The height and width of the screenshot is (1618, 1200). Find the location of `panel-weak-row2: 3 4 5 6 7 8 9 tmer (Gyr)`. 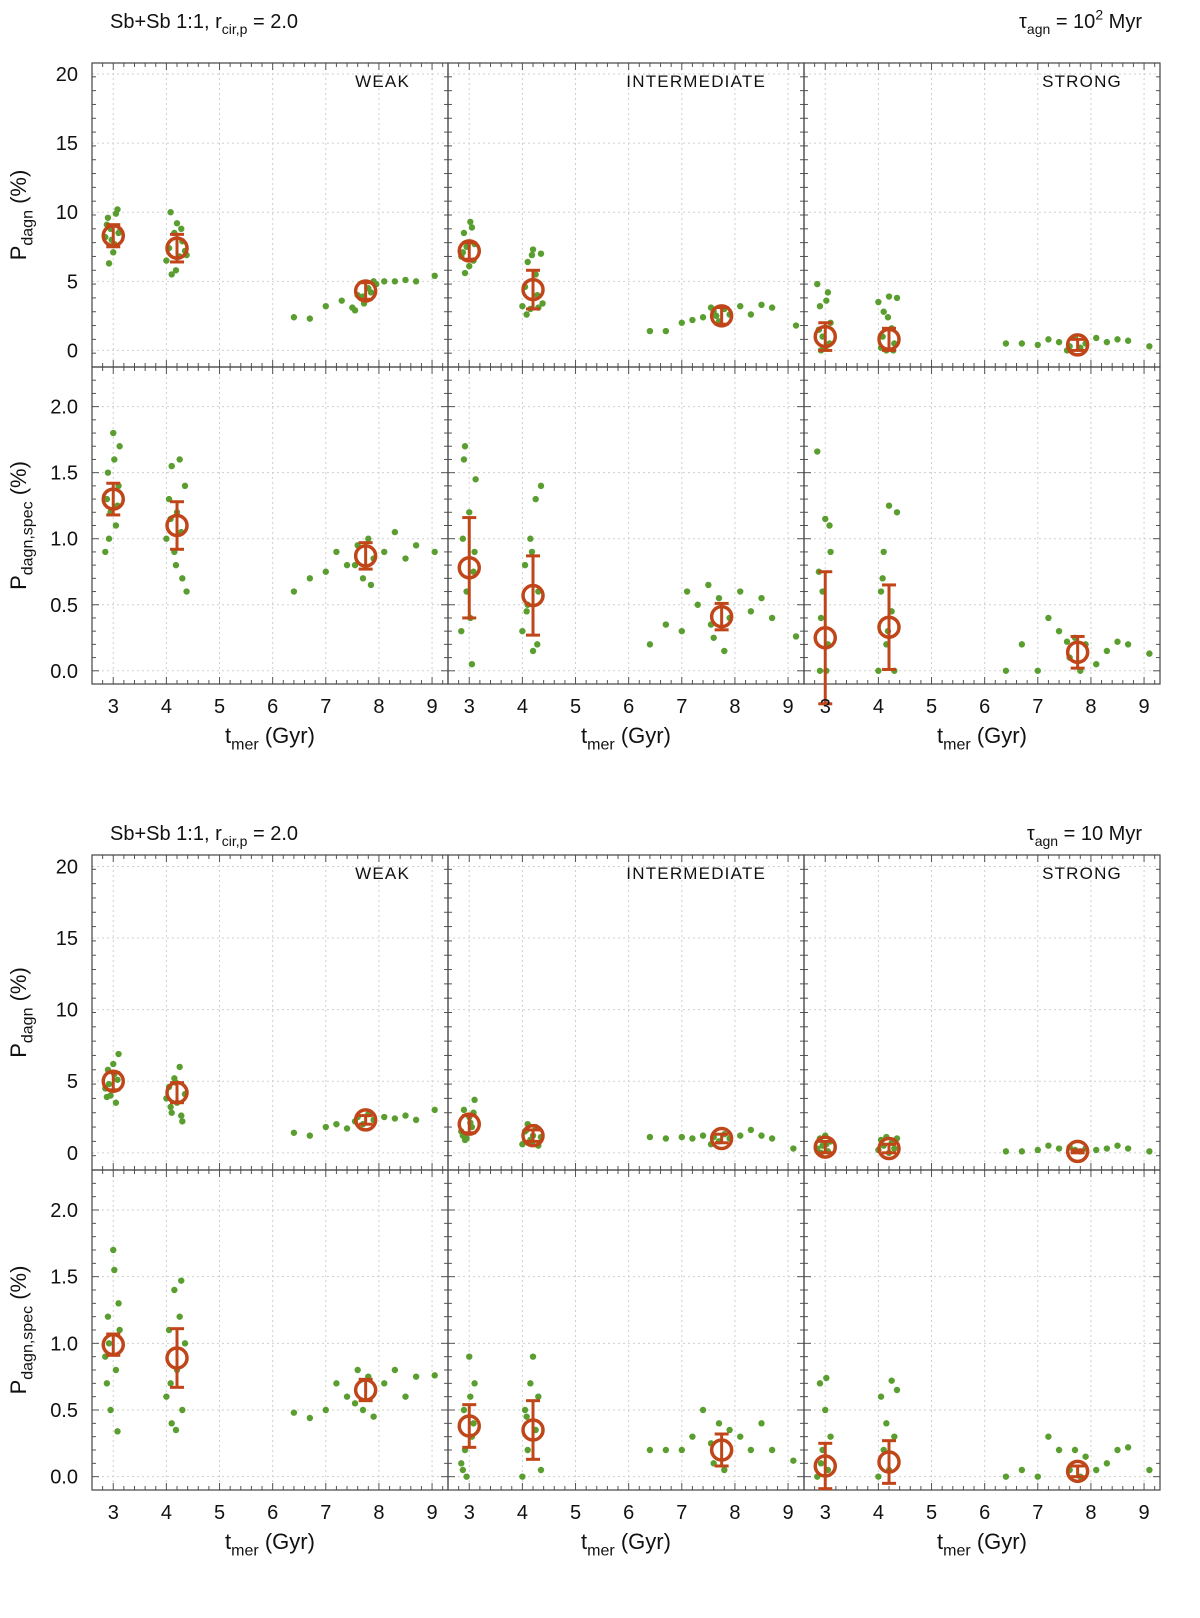

panel-weak-row2: 3 4 5 6 7 8 9 tmer (Gyr) is located at coordinates (270, 1364).